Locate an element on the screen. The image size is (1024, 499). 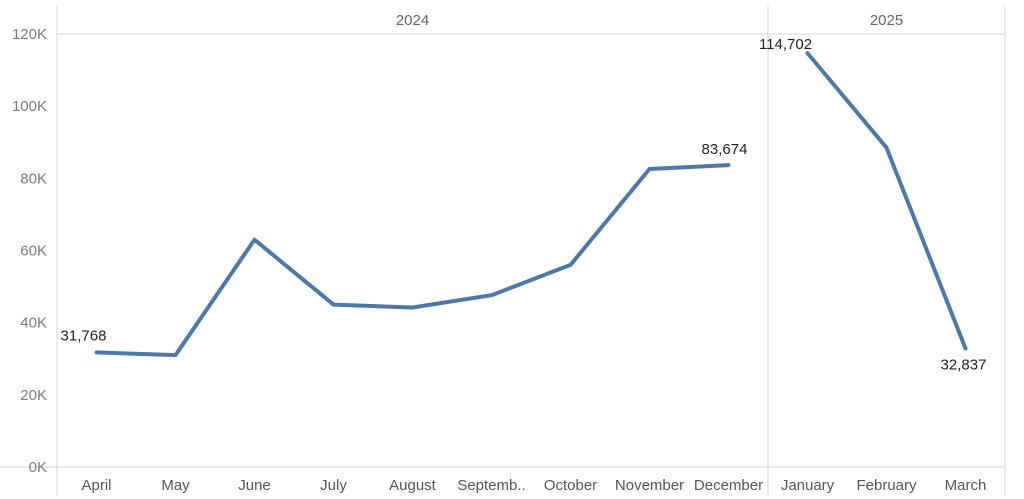
data-label: 83,674 is located at coordinates (725, 149).